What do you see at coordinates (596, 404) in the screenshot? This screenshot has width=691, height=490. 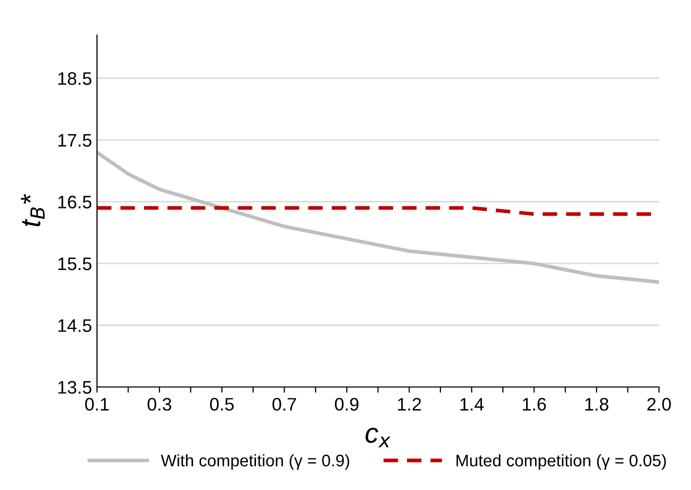 I see `x-tick-label: 1.8` at bounding box center [596, 404].